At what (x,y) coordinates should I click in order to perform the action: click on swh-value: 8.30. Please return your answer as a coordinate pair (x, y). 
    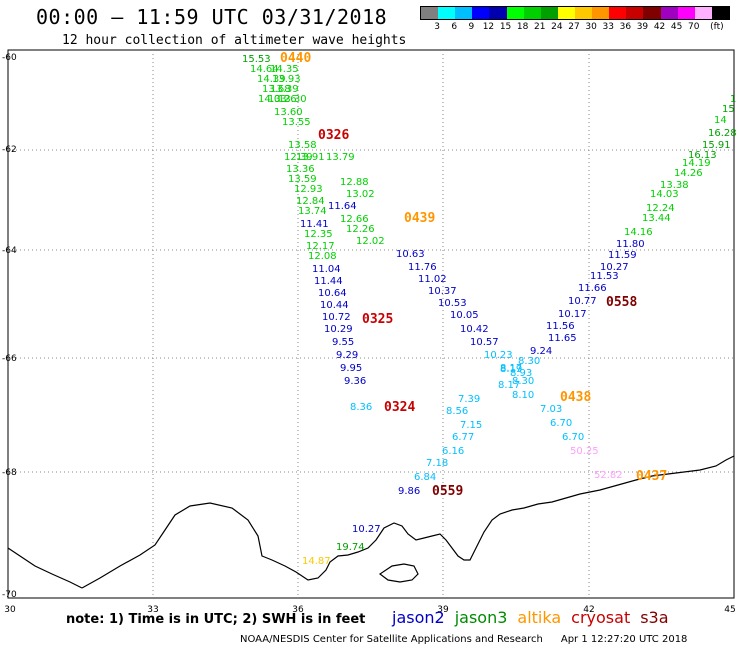
    Looking at the image, I should click on (529, 361).